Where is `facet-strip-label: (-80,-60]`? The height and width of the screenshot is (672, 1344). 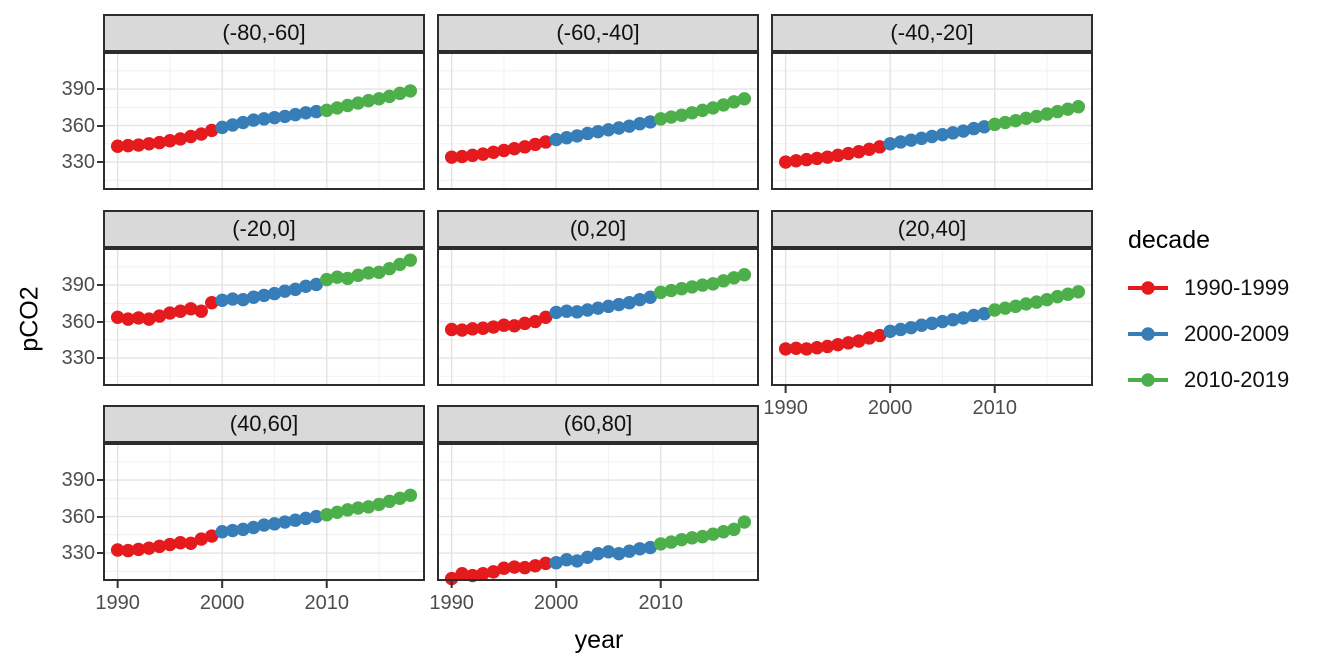
facet-strip-label: (-80,-60] is located at coordinates (264, 32).